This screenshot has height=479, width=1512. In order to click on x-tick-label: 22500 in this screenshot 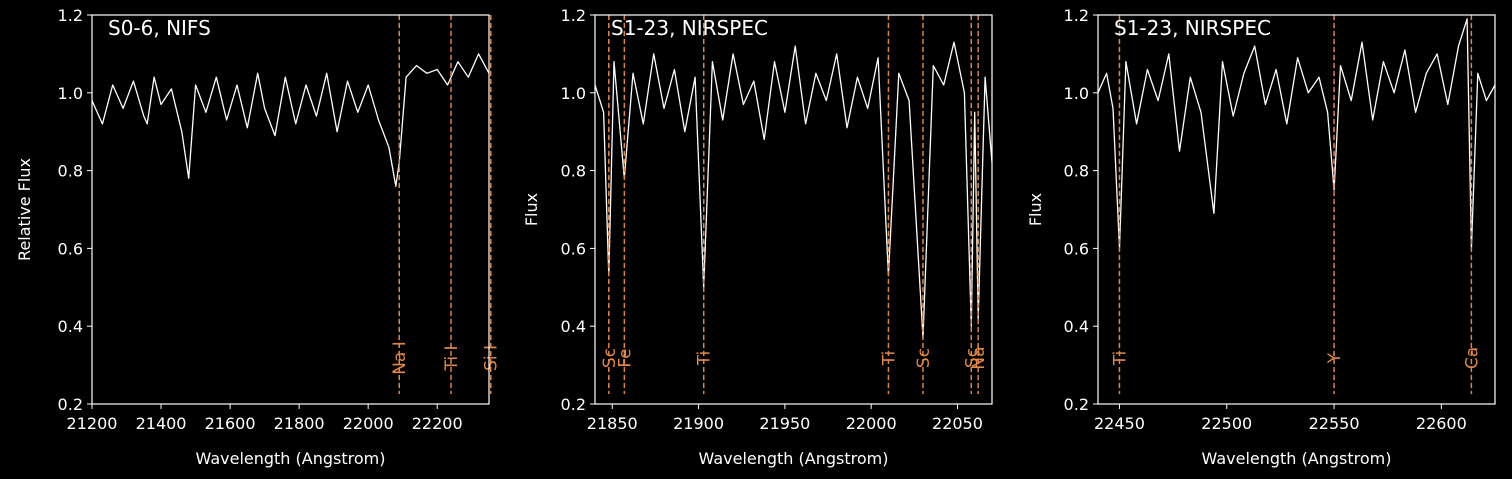, I will do `click(1226, 423)`.